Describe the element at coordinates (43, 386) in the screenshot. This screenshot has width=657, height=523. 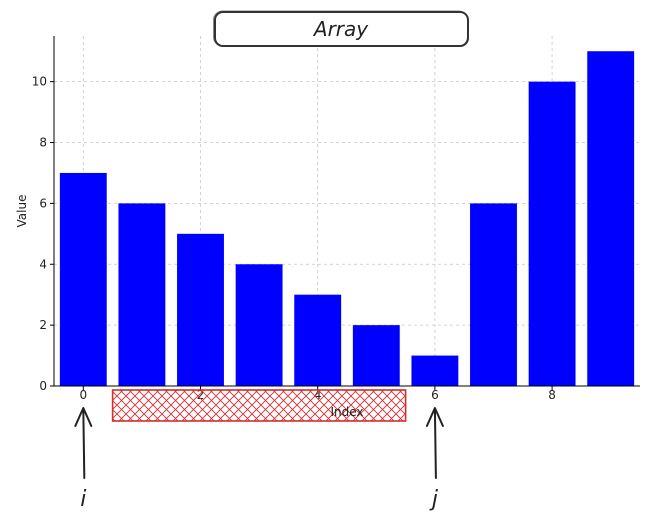
I see `y-tick-label: 0` at that location.